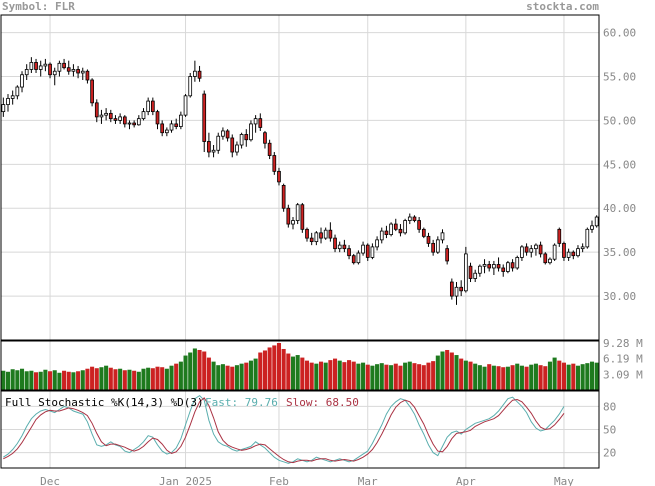  I want to click on price-tick-label: 40.00, so click(619, 208).